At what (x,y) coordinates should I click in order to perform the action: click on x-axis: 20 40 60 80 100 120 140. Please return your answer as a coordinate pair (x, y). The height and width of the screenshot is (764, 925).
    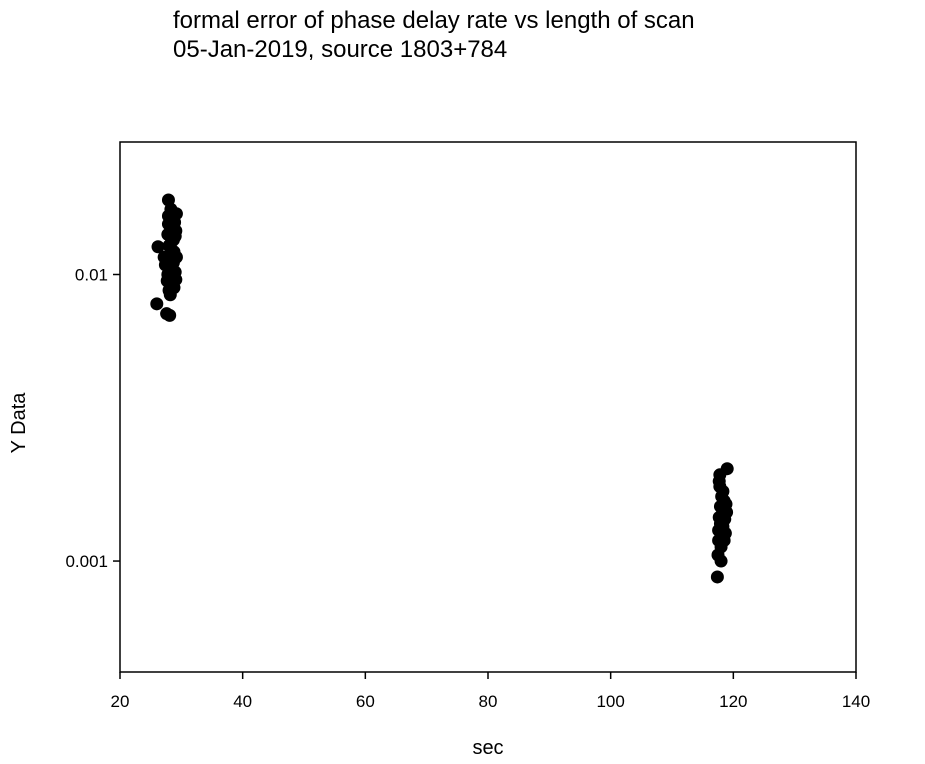
    Looking at the image, I should click on (490, 691).